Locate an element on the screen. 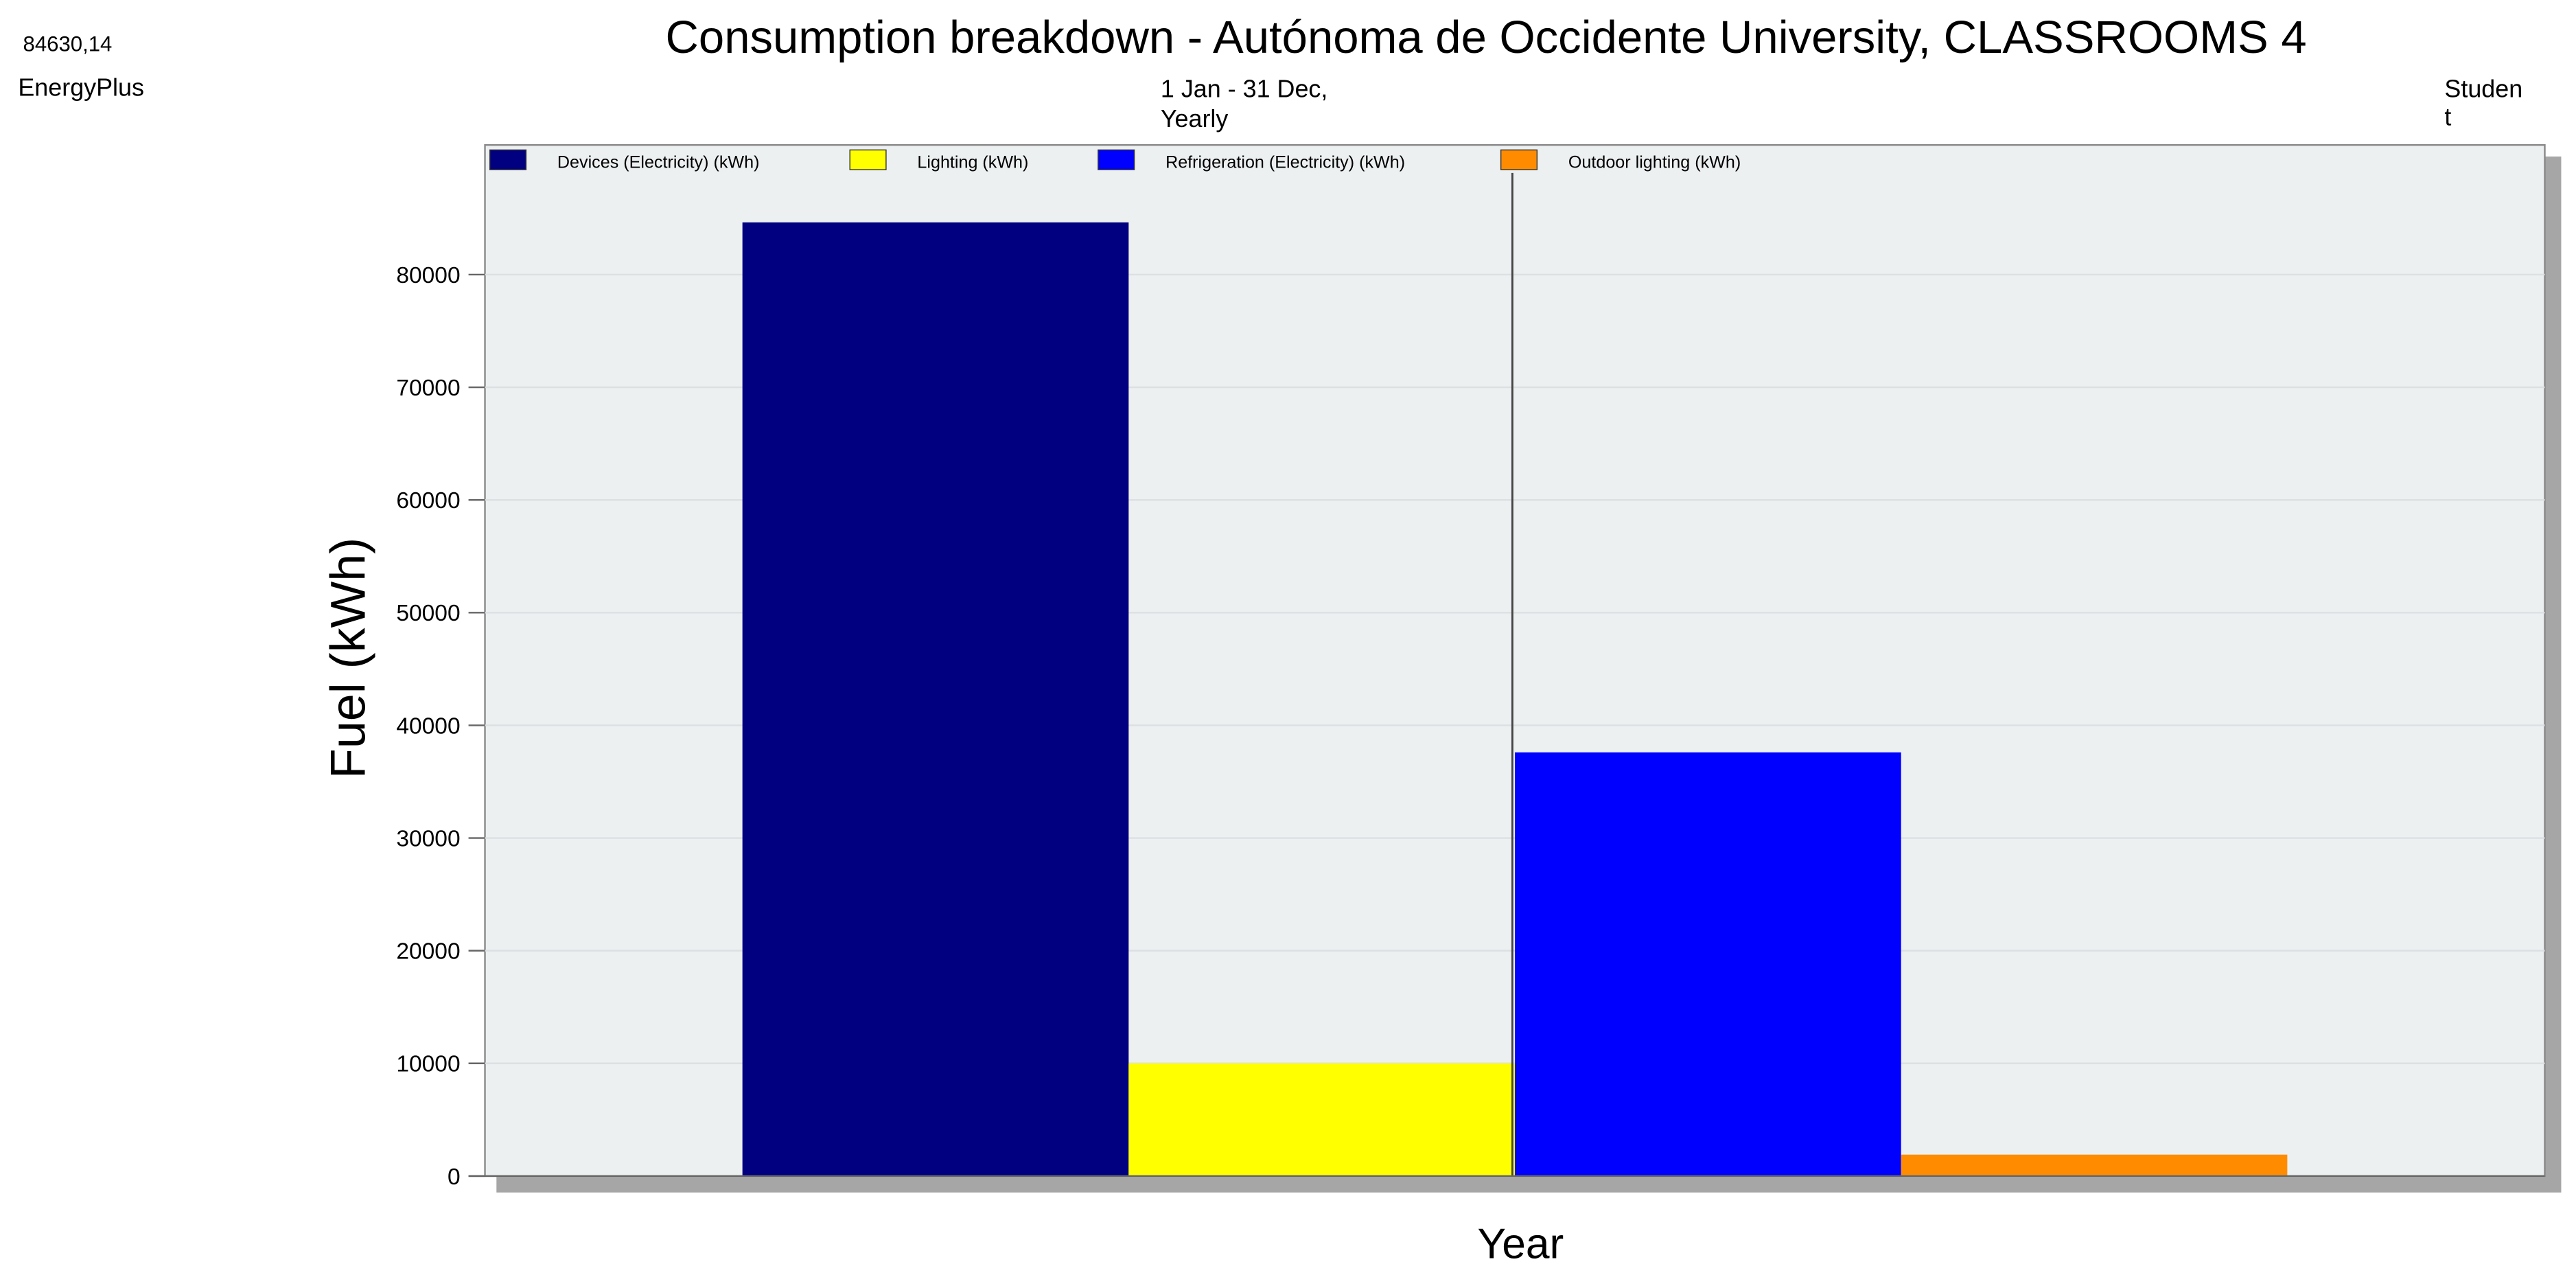 This screenshot has width=2576, height=1275. y-tick-label: 40000 is located at coordinates (428, 726).